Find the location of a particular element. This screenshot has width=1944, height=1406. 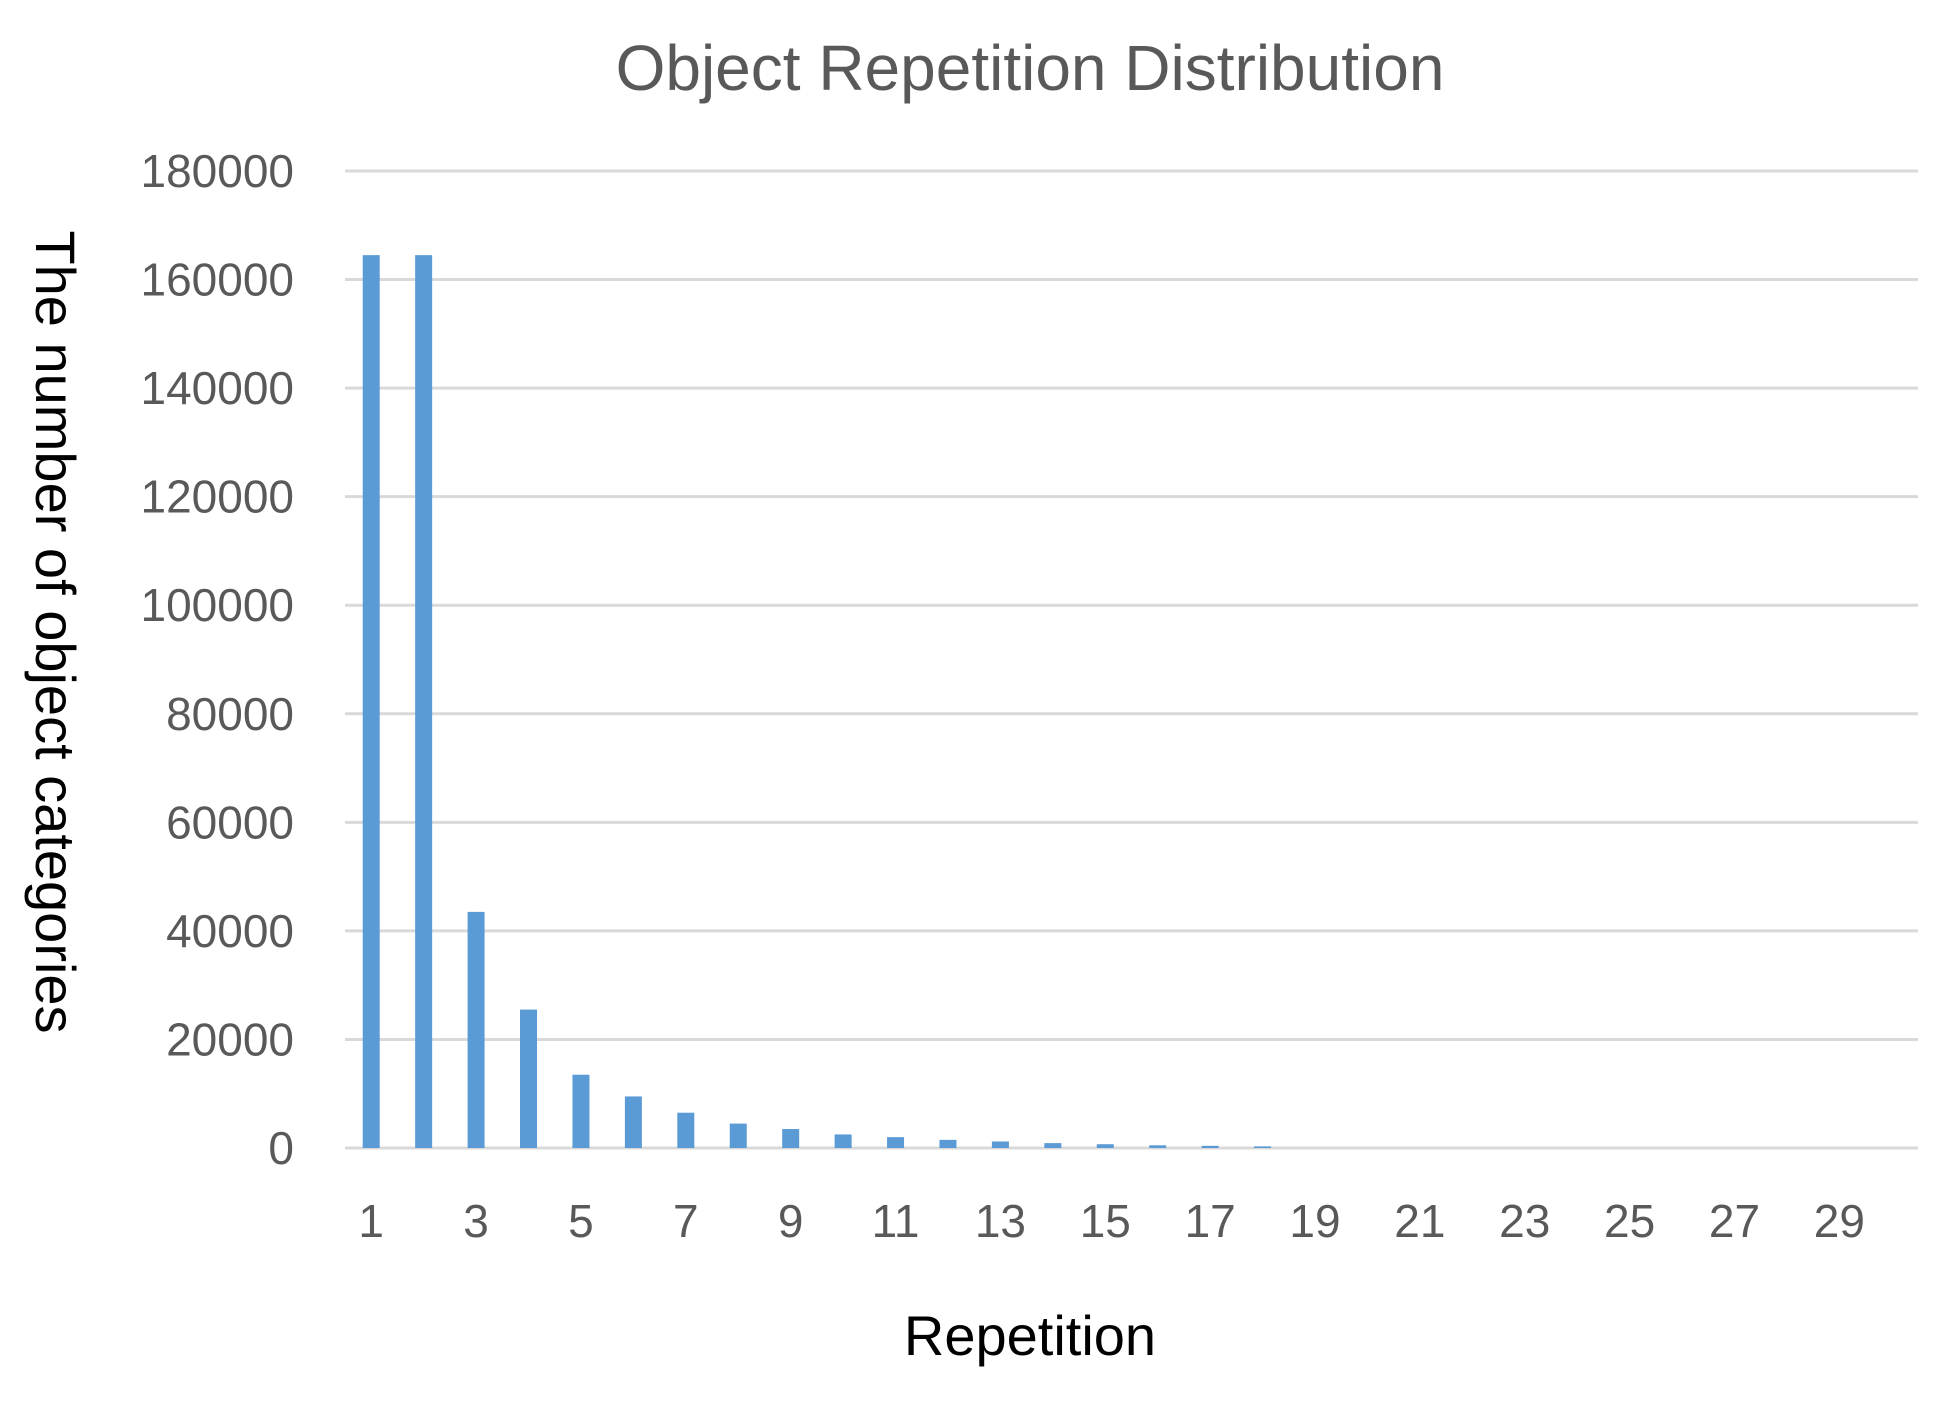

x-tick-label: 3 is located at coordinates (476, 1221).